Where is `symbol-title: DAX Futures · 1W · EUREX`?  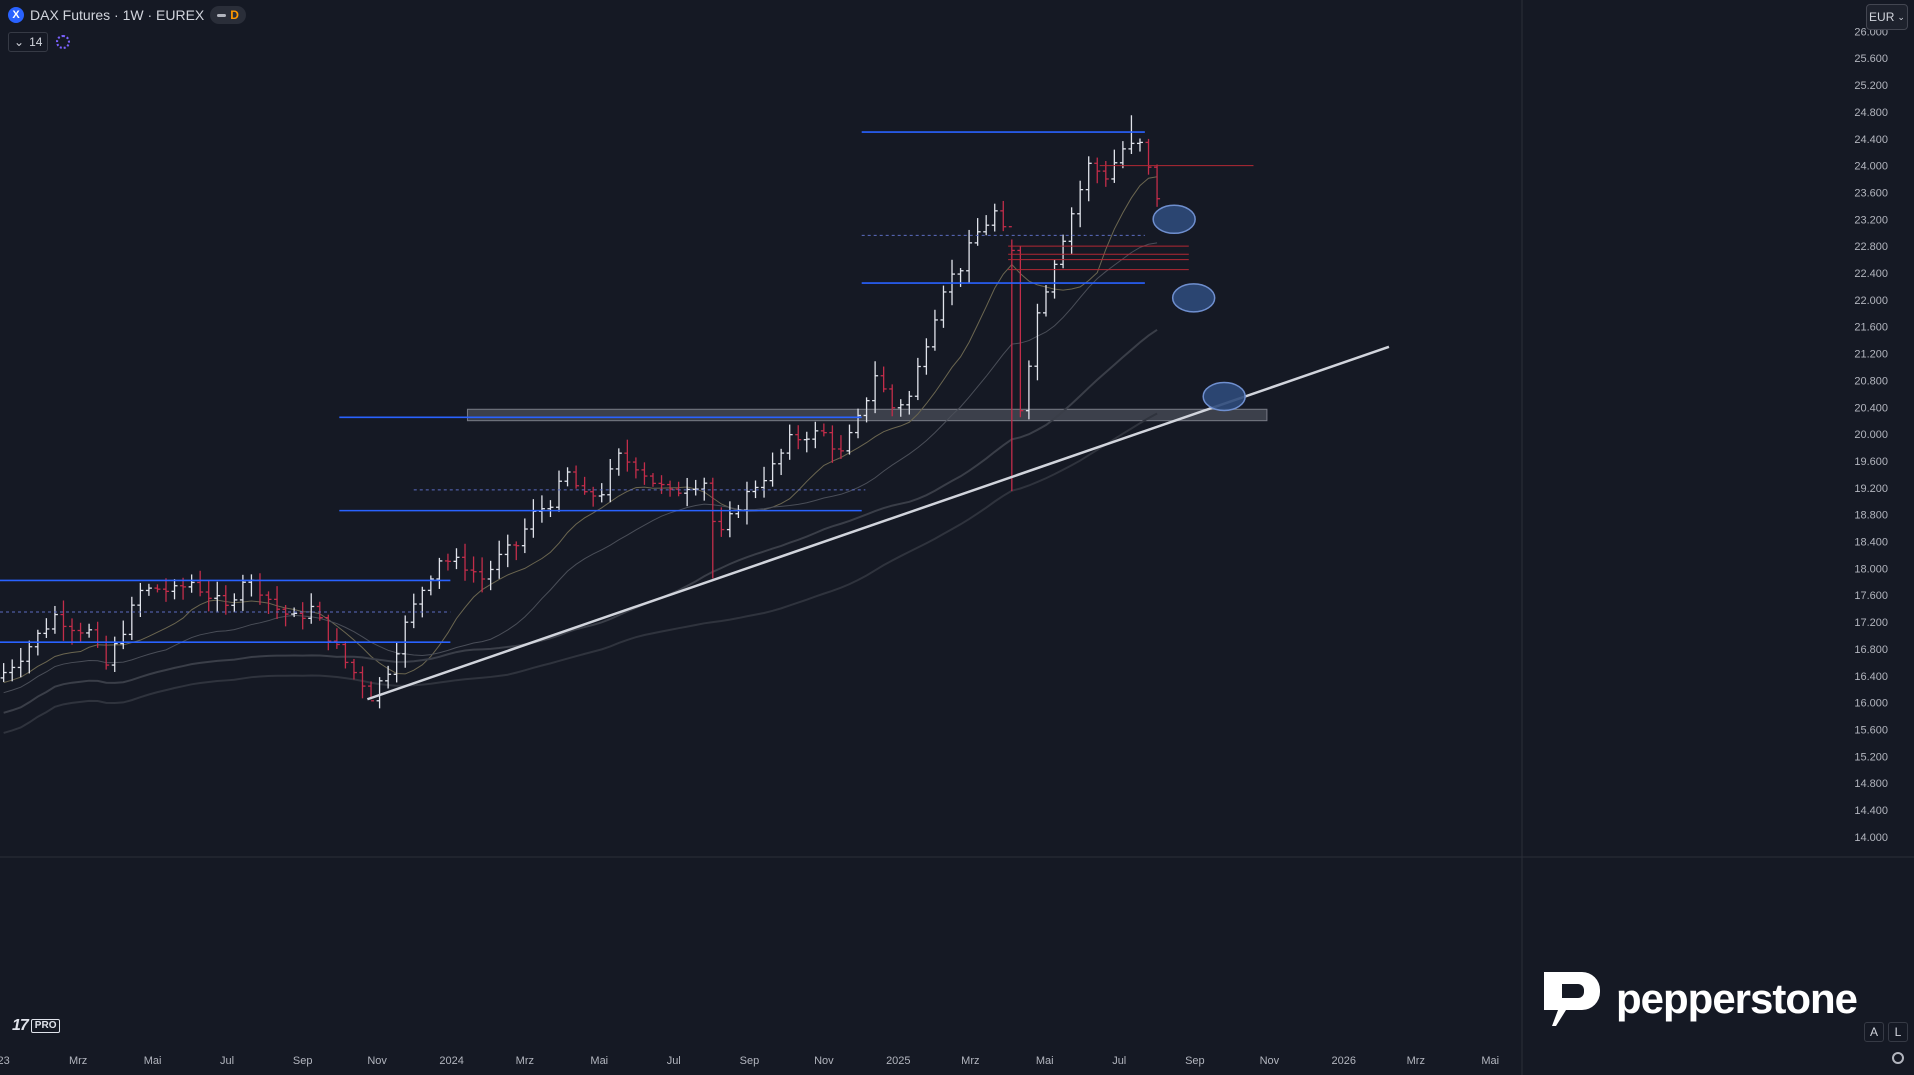
symbol-title: DAX Futures · 1W · EUREX is located at coordinates (117, 15).